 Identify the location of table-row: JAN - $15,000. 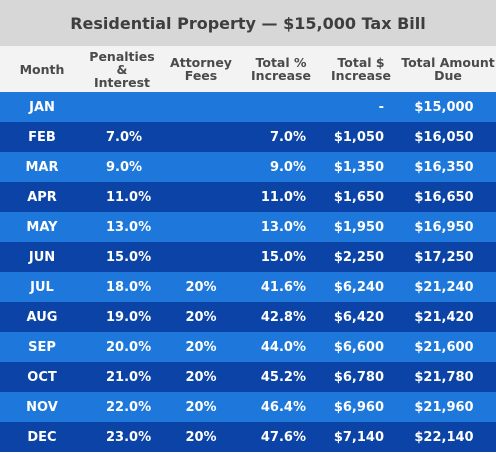
(248, 107).